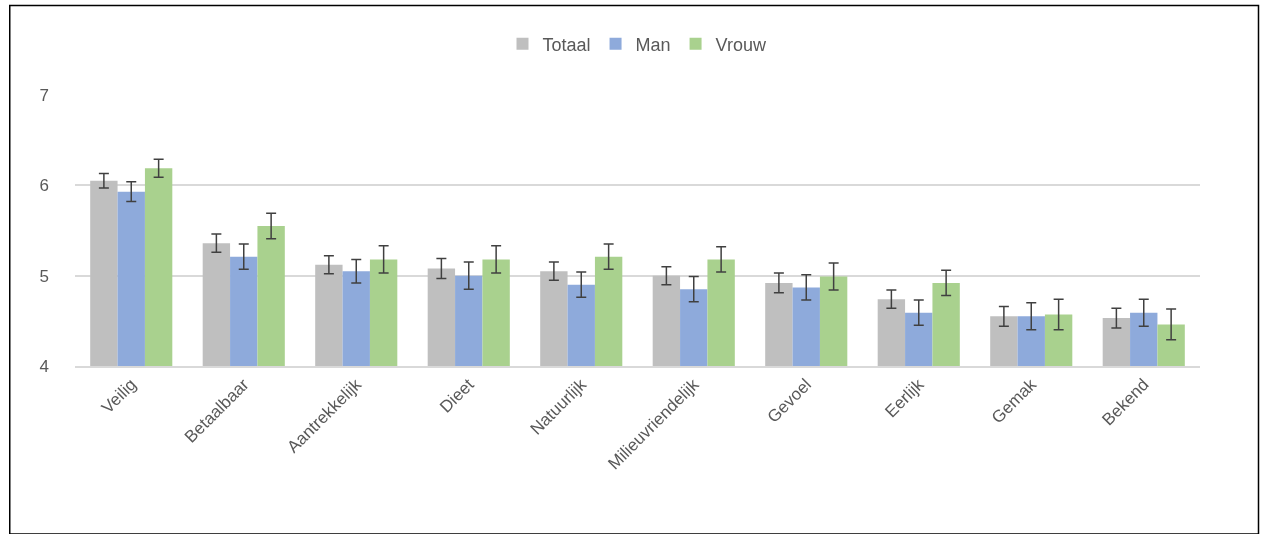  I want to click on y-tick-label: 4, so click(44, 366).